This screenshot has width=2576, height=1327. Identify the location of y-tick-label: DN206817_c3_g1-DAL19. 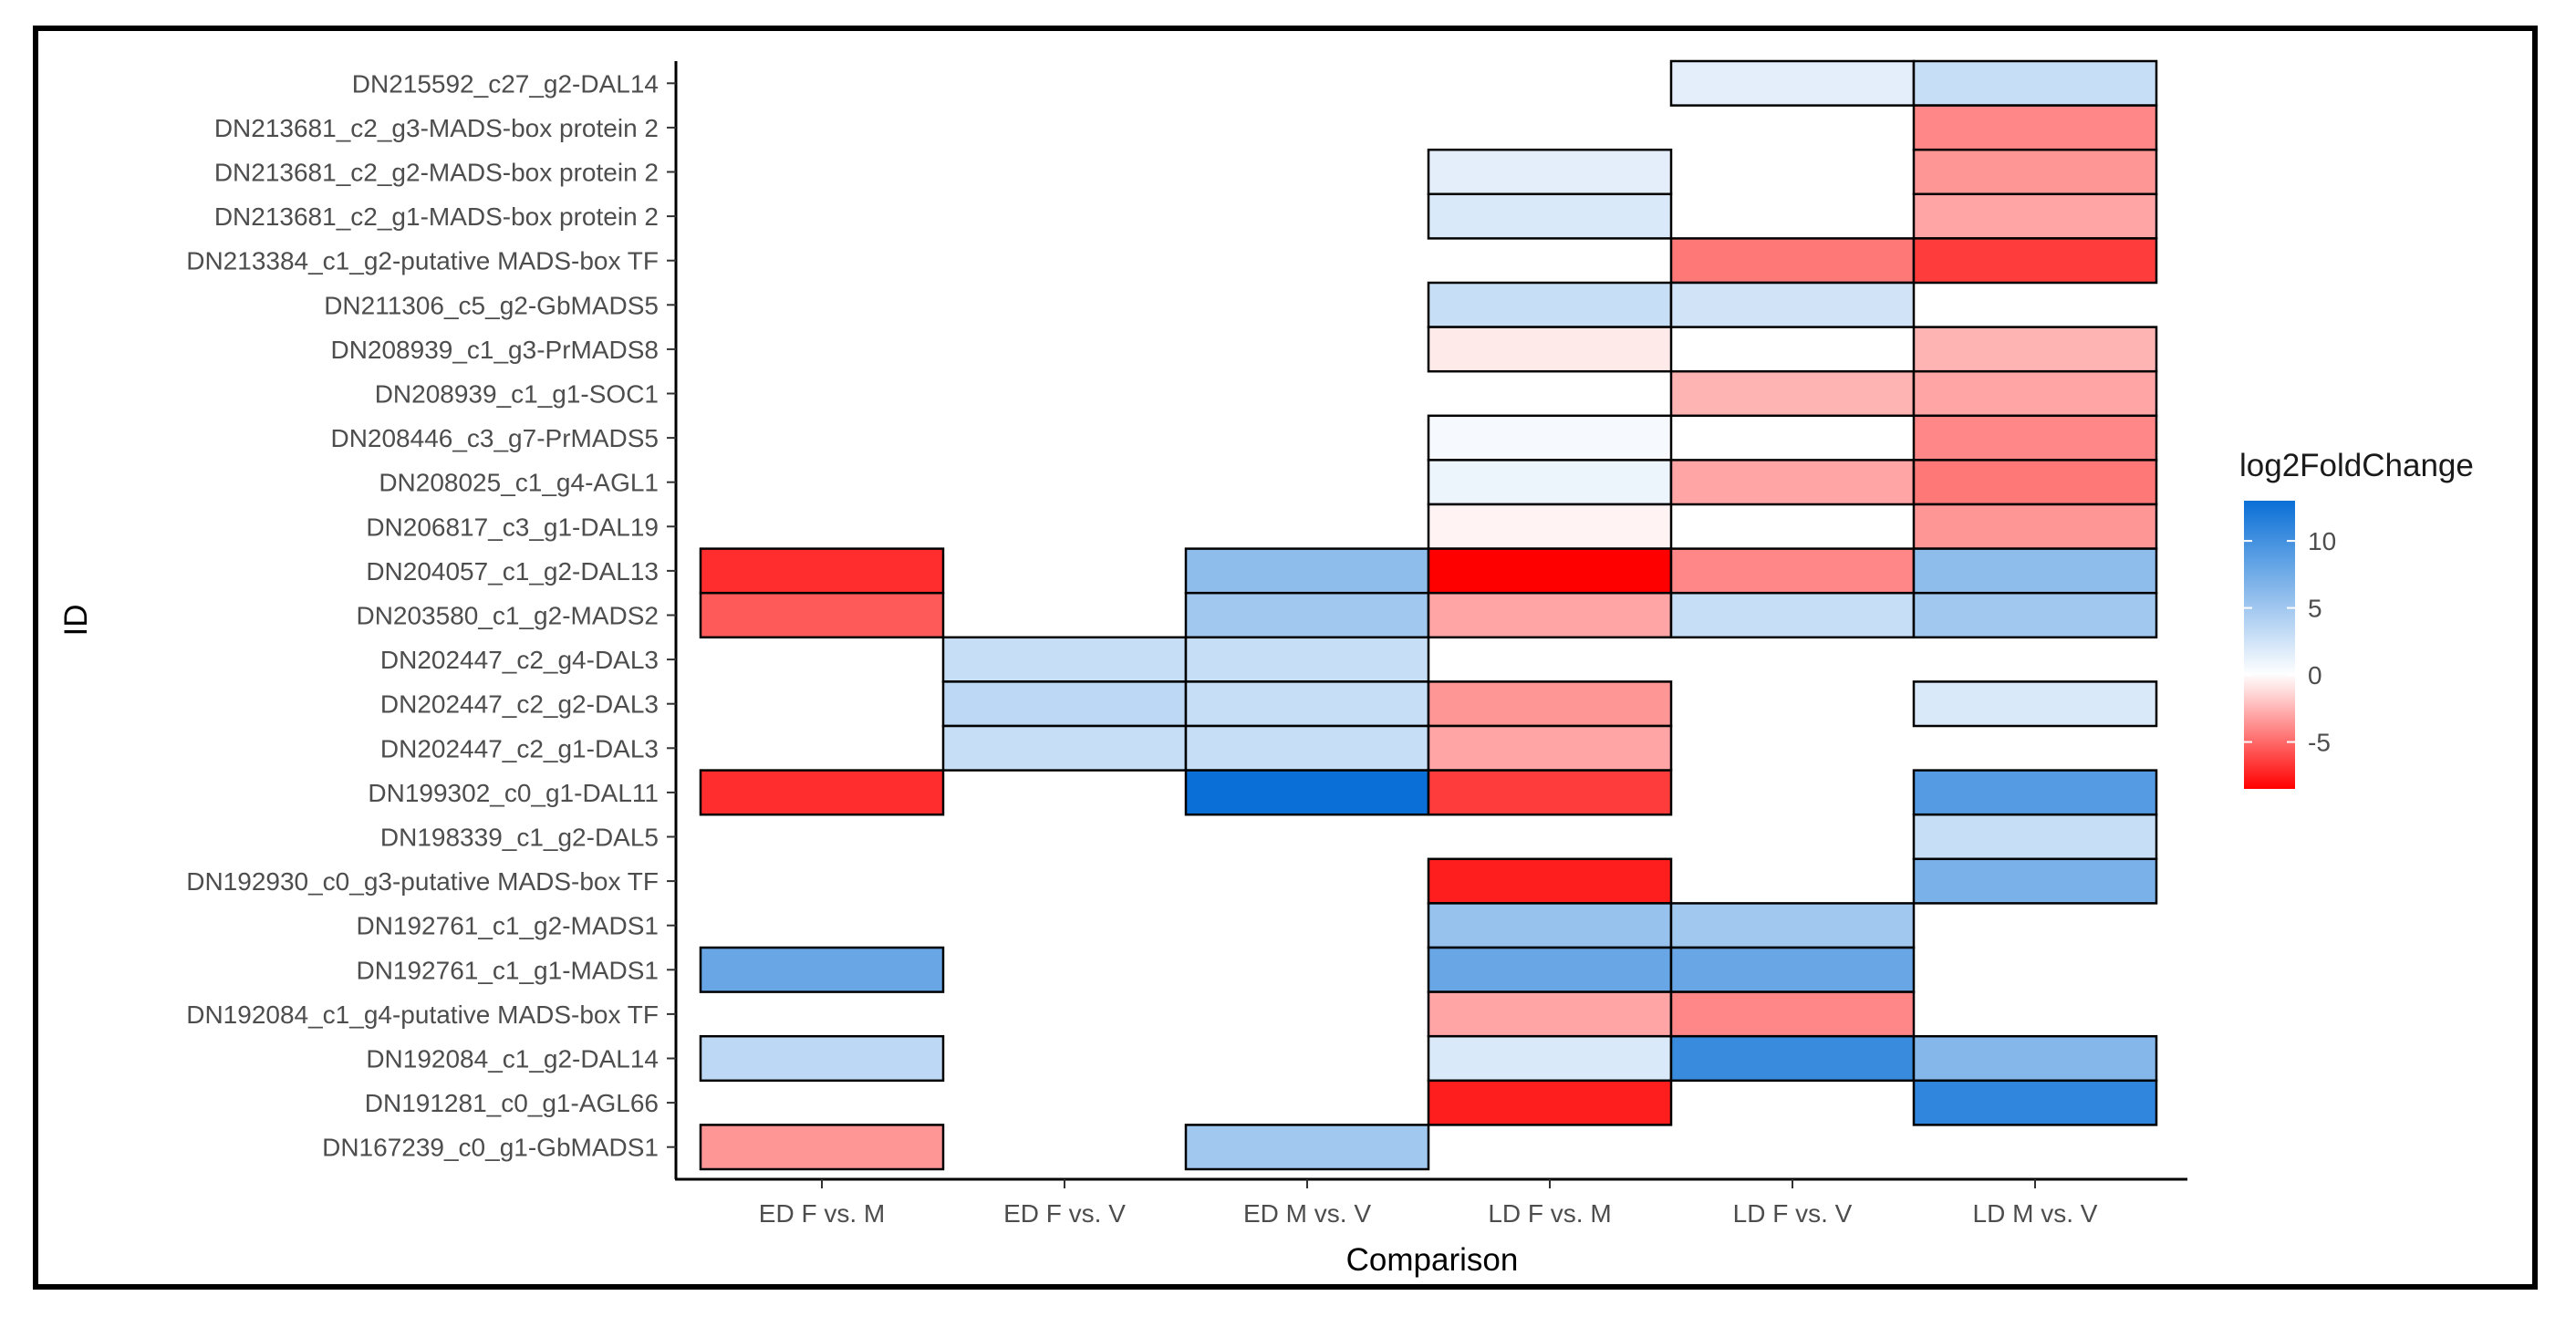
(512, 527).